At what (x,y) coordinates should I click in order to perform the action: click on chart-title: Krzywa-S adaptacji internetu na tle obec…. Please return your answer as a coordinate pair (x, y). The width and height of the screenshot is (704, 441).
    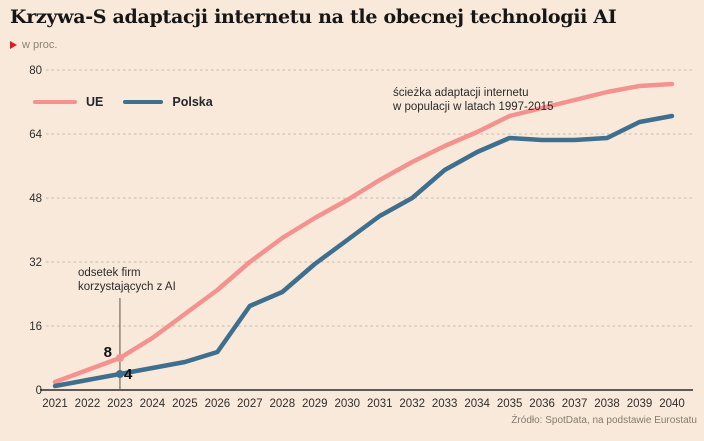
    Looking at the image, I should click on (313, 17).